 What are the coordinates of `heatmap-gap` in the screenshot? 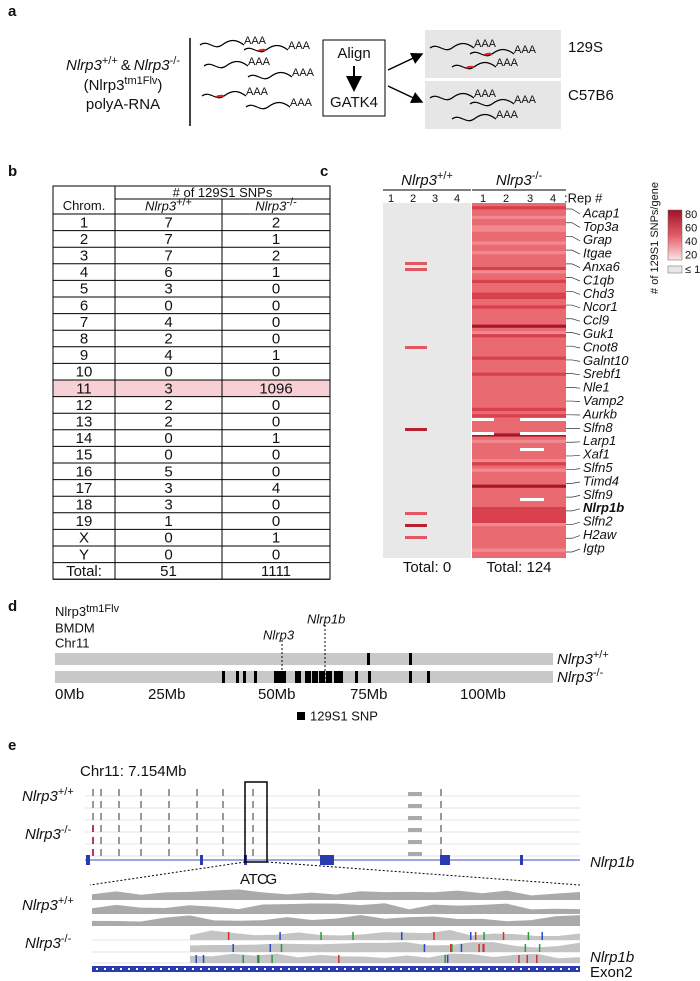 It's located at (543, 433).